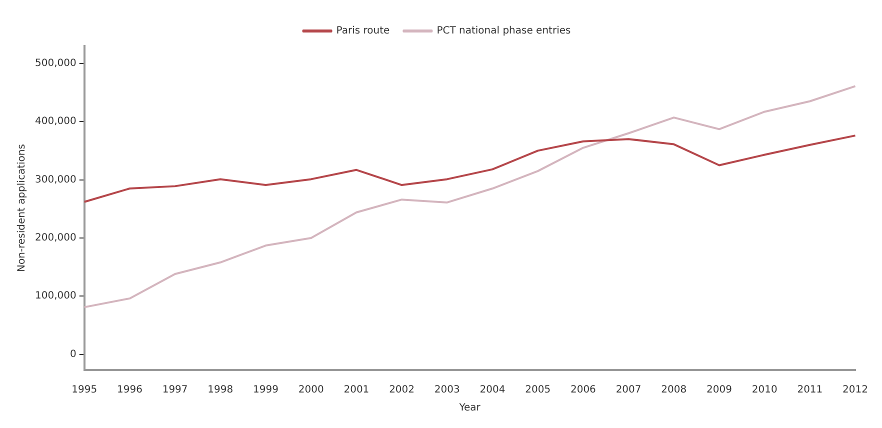 This screenshot has height=428, width=882. I want to click on x-tick-label: 2009, so click(719, 390).